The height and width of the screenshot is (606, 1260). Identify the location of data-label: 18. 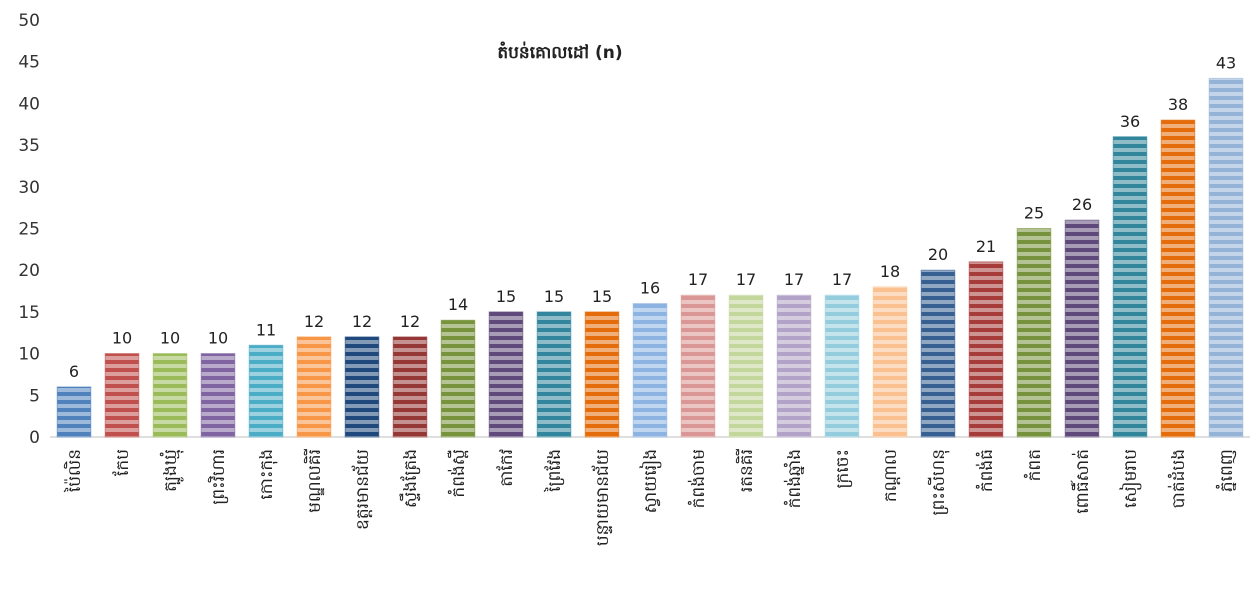
(890, 271).